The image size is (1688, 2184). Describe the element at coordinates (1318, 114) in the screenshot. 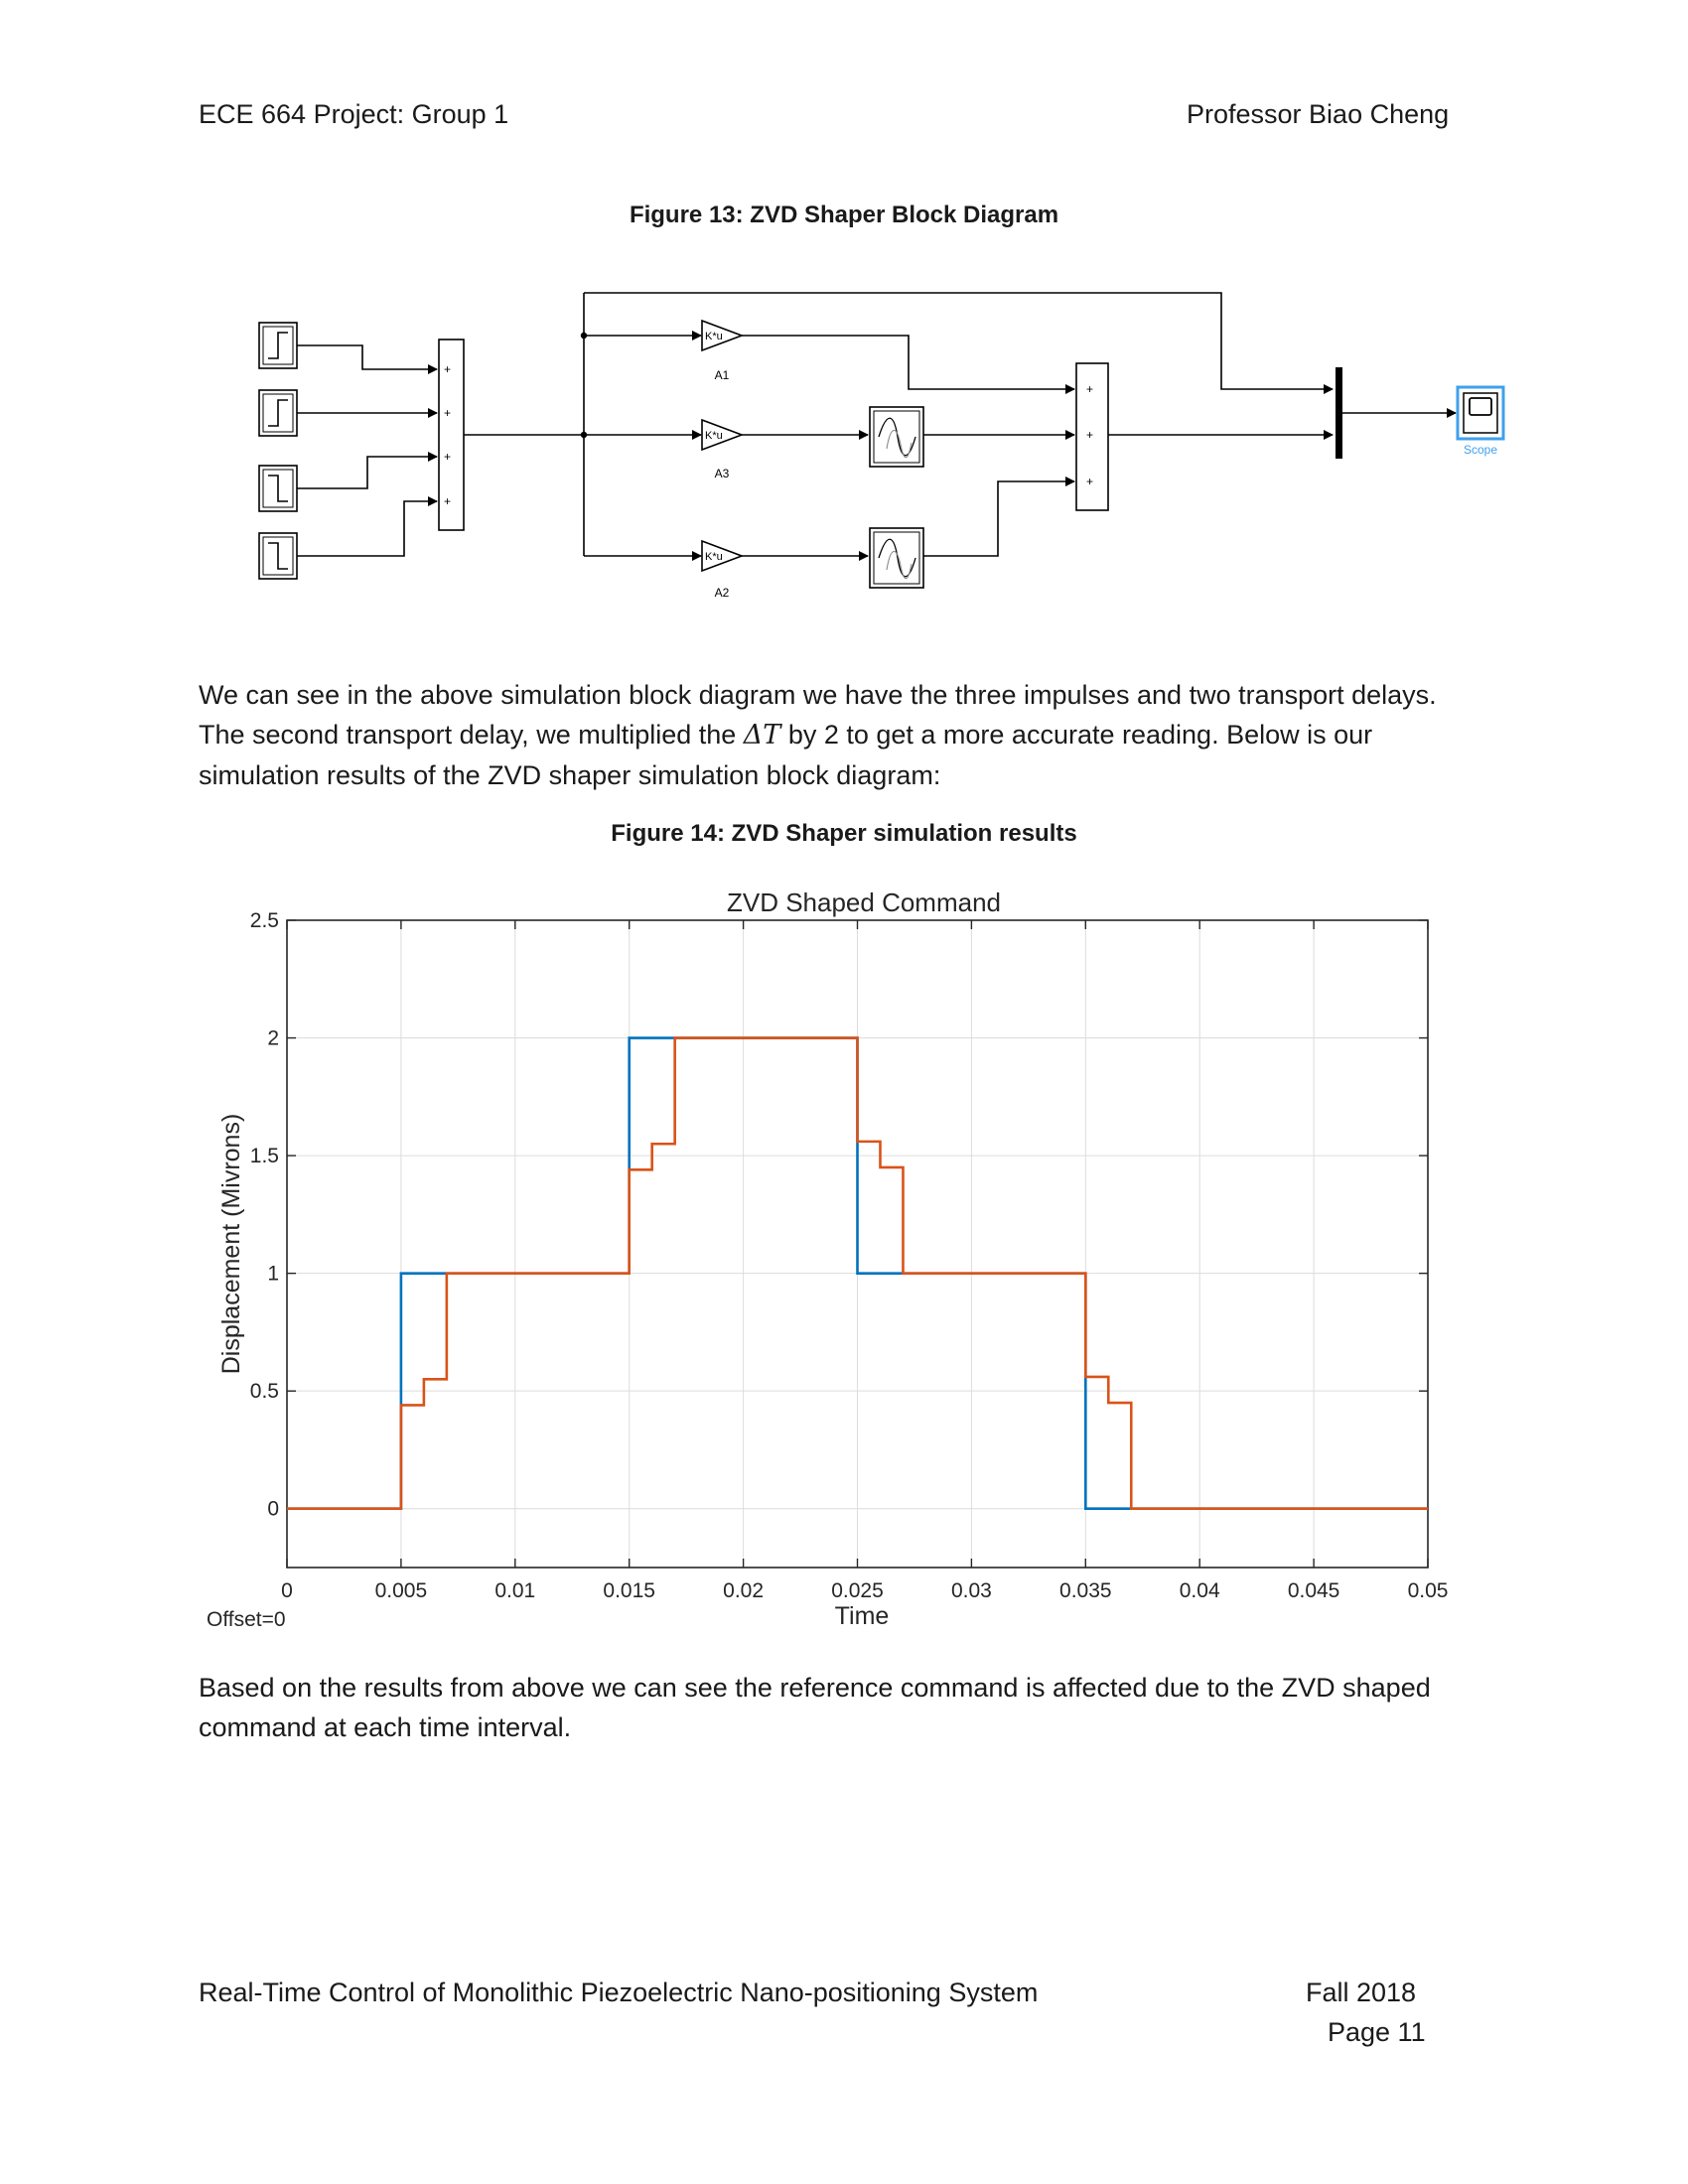

I see `header-professor: Professor Biao Cheng` at that location.